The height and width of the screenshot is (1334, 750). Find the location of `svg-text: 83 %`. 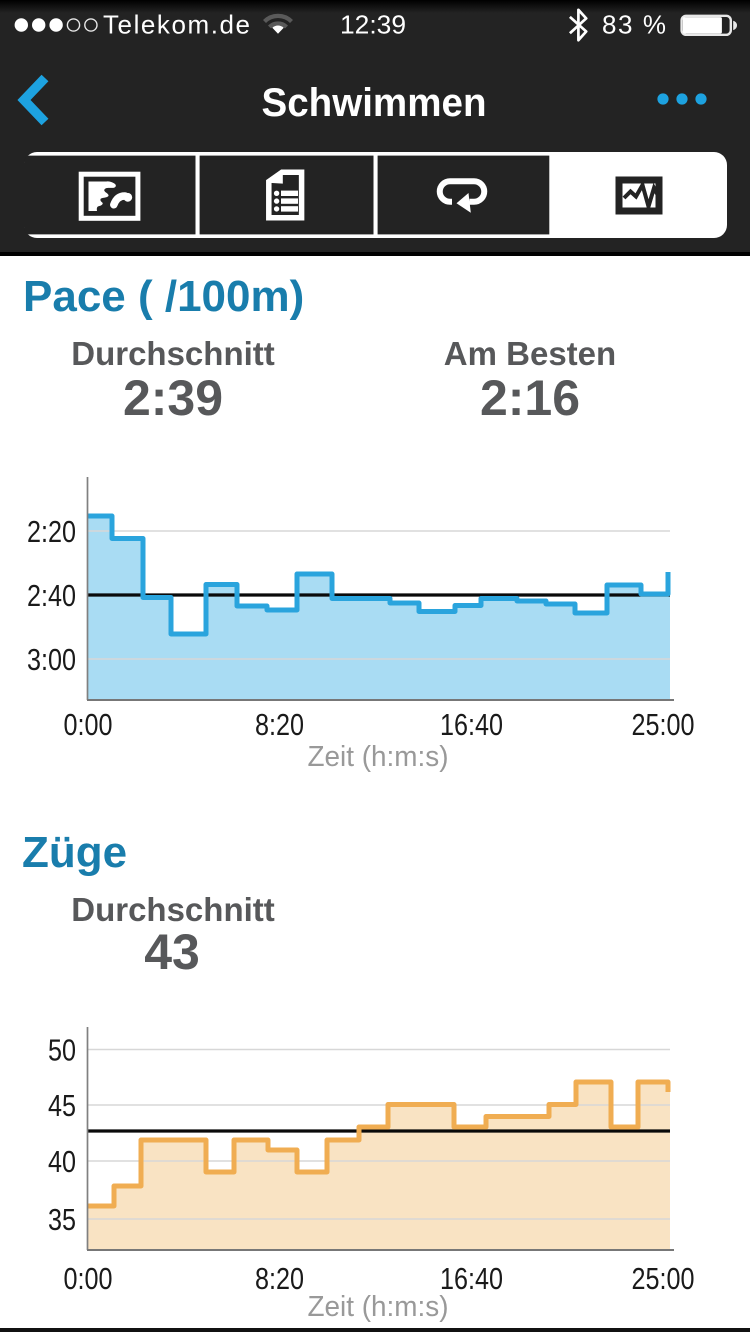

svg-text: 83 % is located at coordinates (634, 25).